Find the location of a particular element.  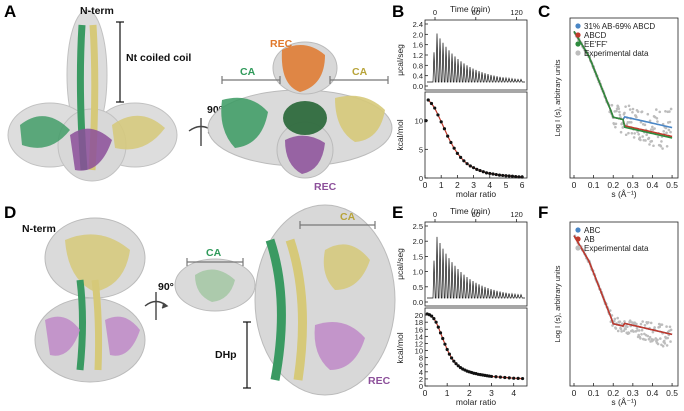

e-ylabel: kcal/mol is located at coordinates (400, 347).